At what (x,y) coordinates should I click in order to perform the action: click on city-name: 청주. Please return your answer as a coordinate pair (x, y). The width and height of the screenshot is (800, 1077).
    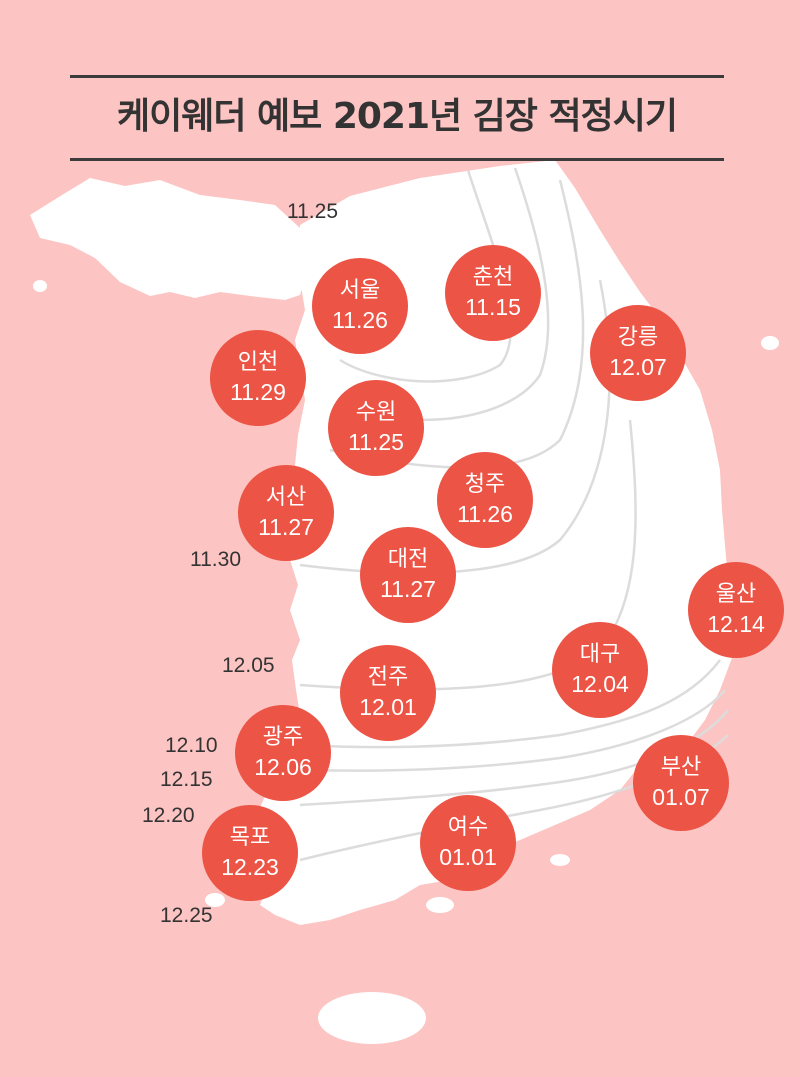
    Looking at the image, I should click on (485, 484).